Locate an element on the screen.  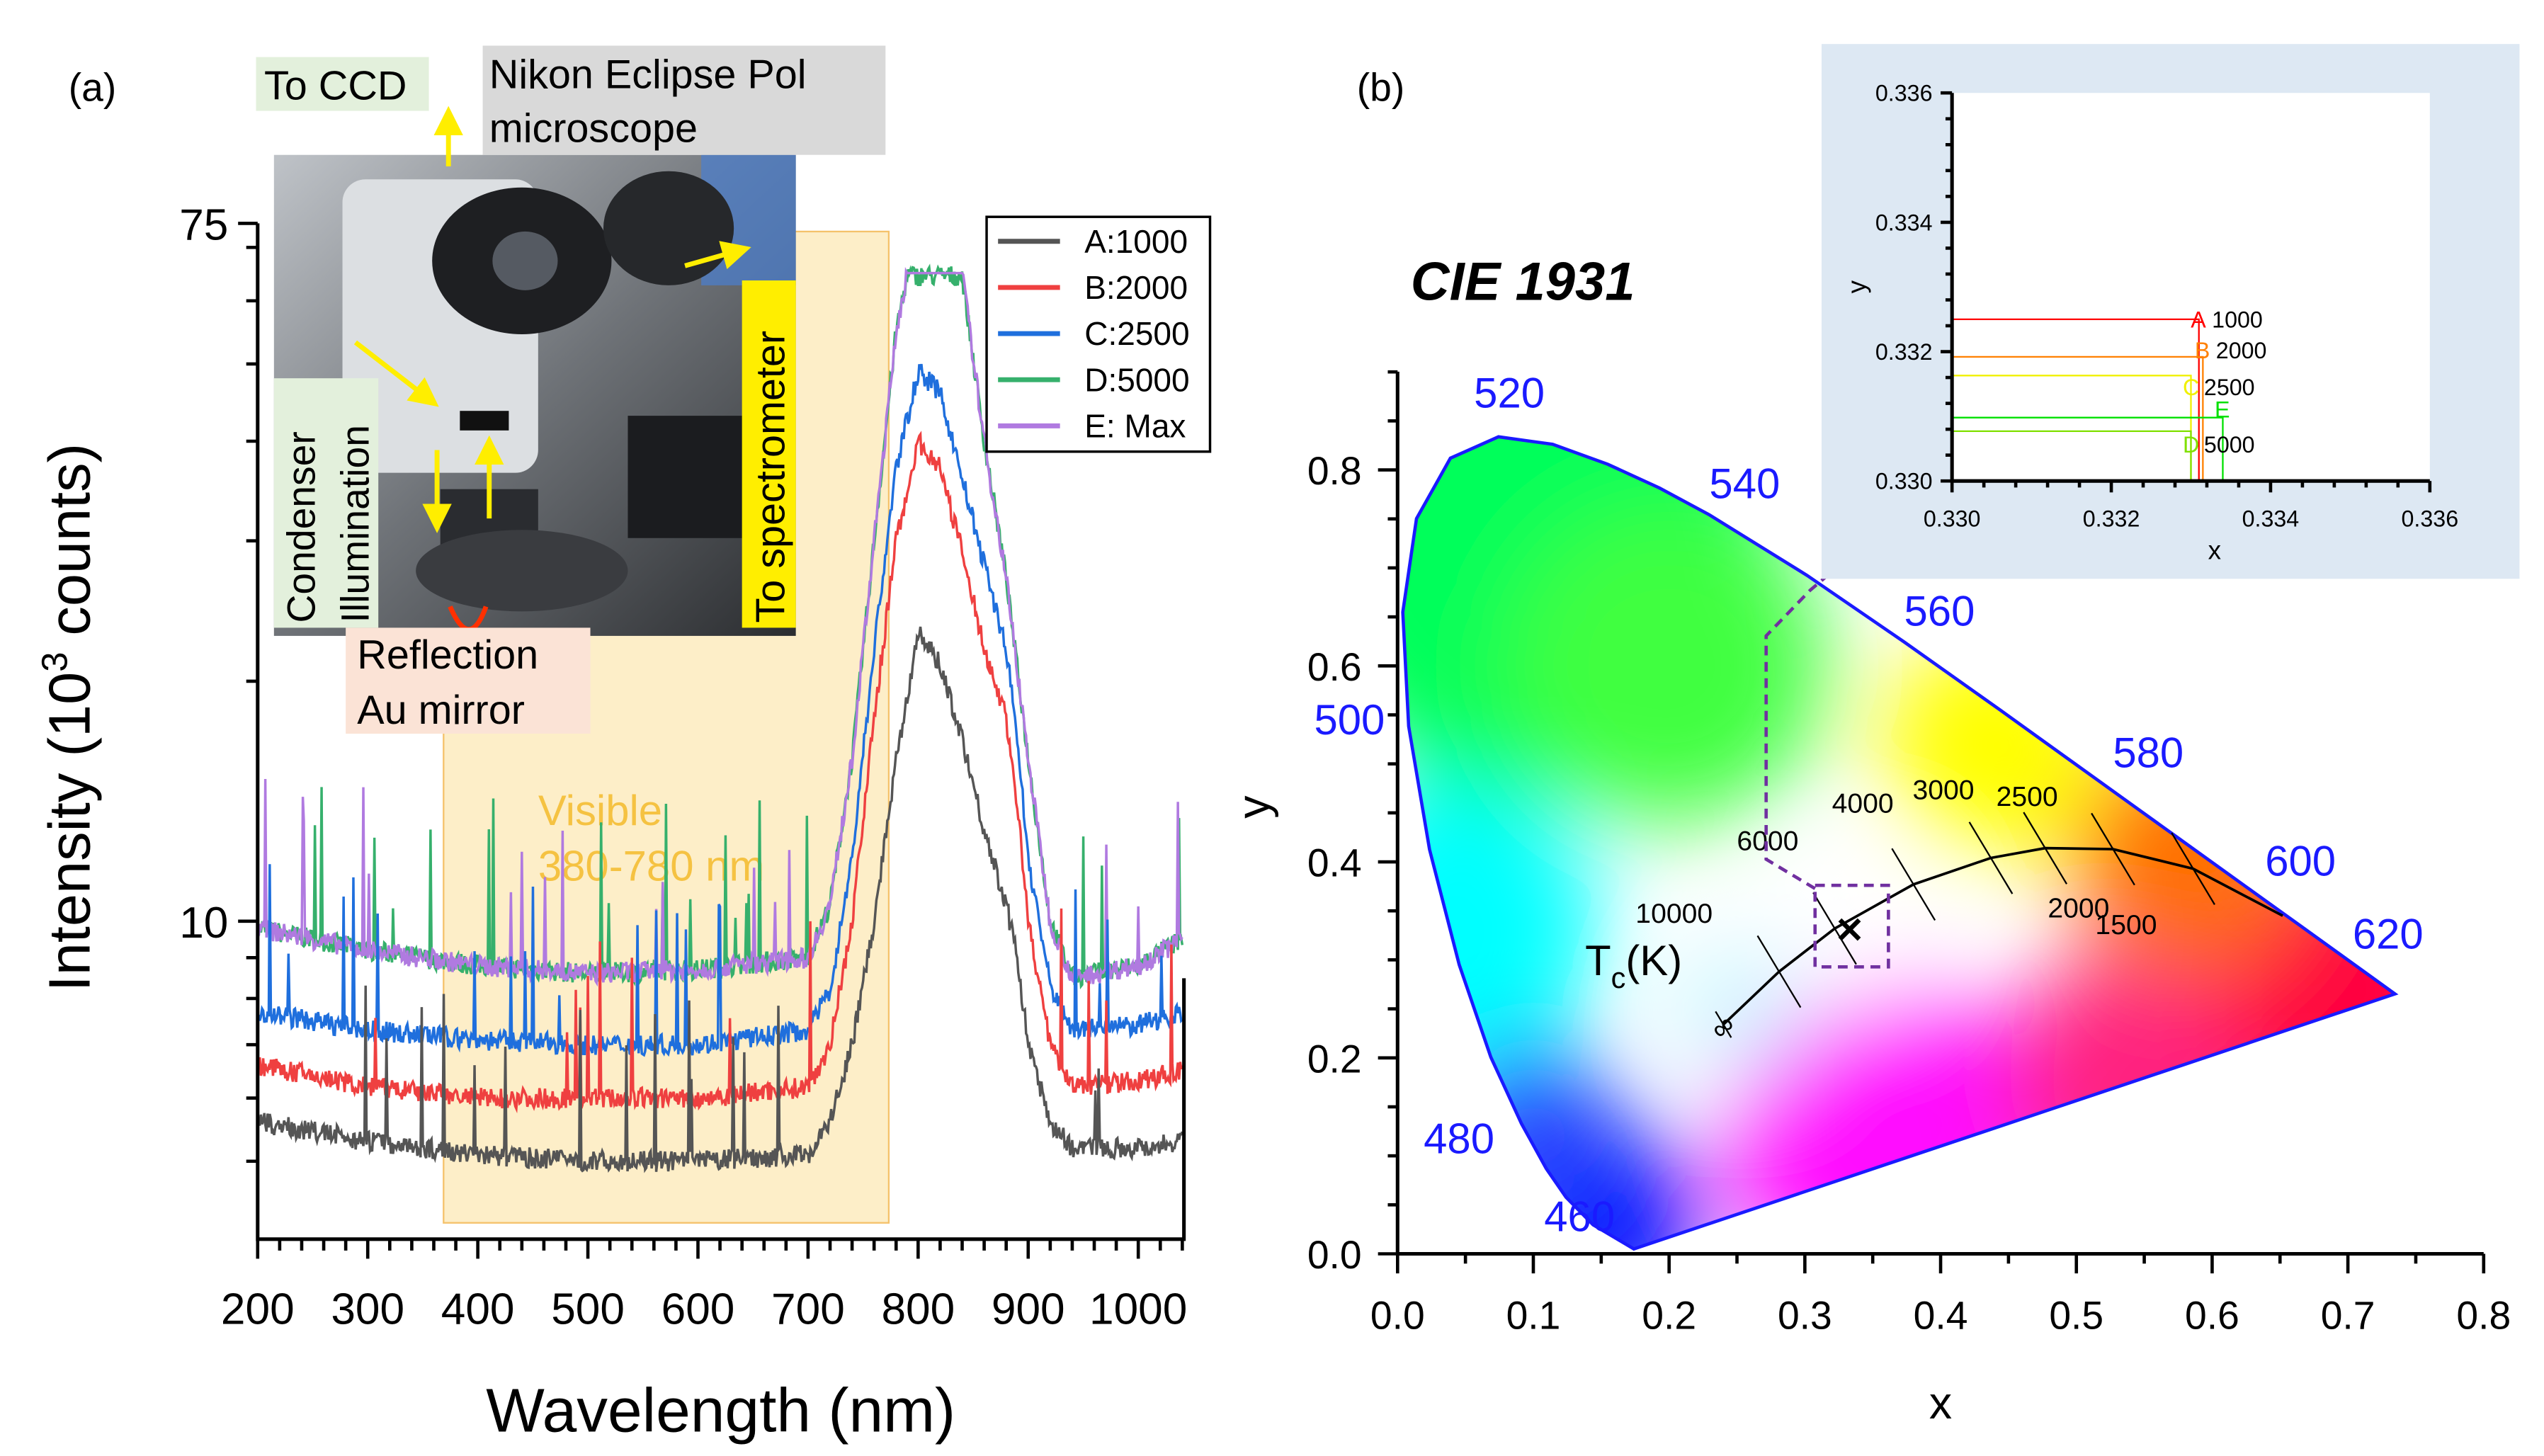
ytick-10: 10 is located at coordinates (203, 923).